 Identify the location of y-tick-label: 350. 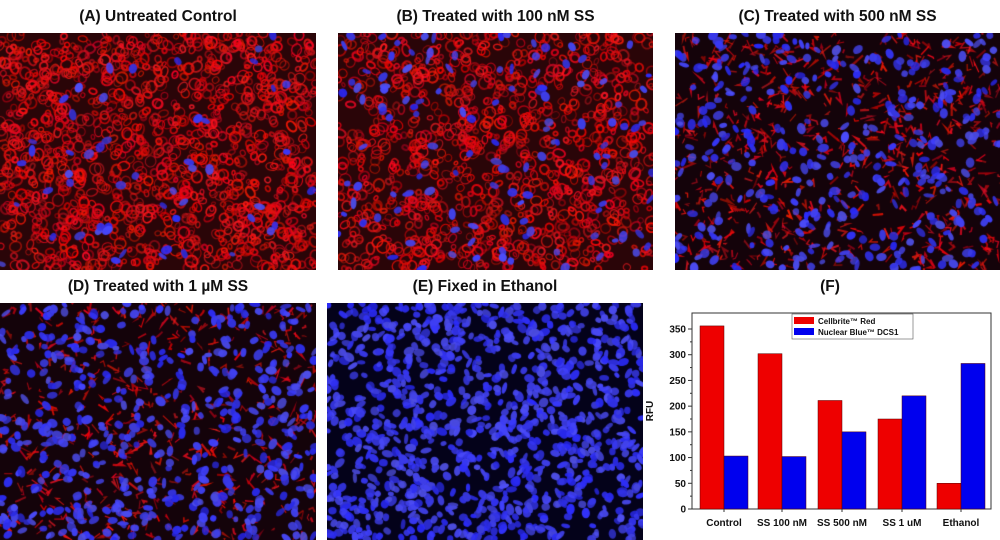
(677, 330).